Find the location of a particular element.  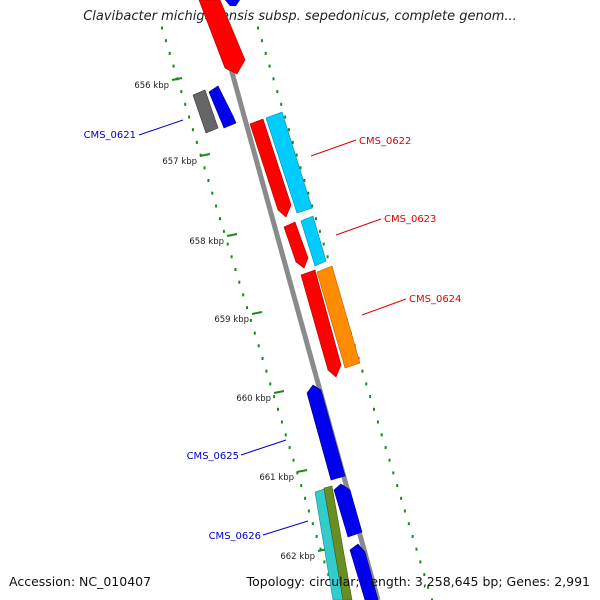

gene-arrow-olive is located at coordinates (338, 542).